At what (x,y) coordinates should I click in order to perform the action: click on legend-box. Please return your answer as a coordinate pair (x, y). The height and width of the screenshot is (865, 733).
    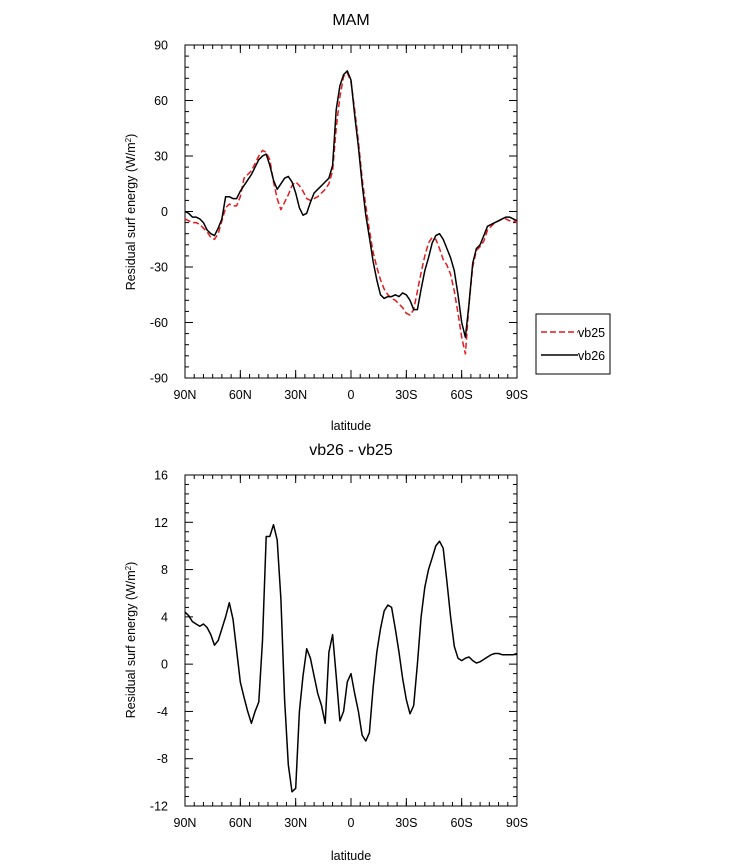
    Looking at the image, I should click on (573, 344).